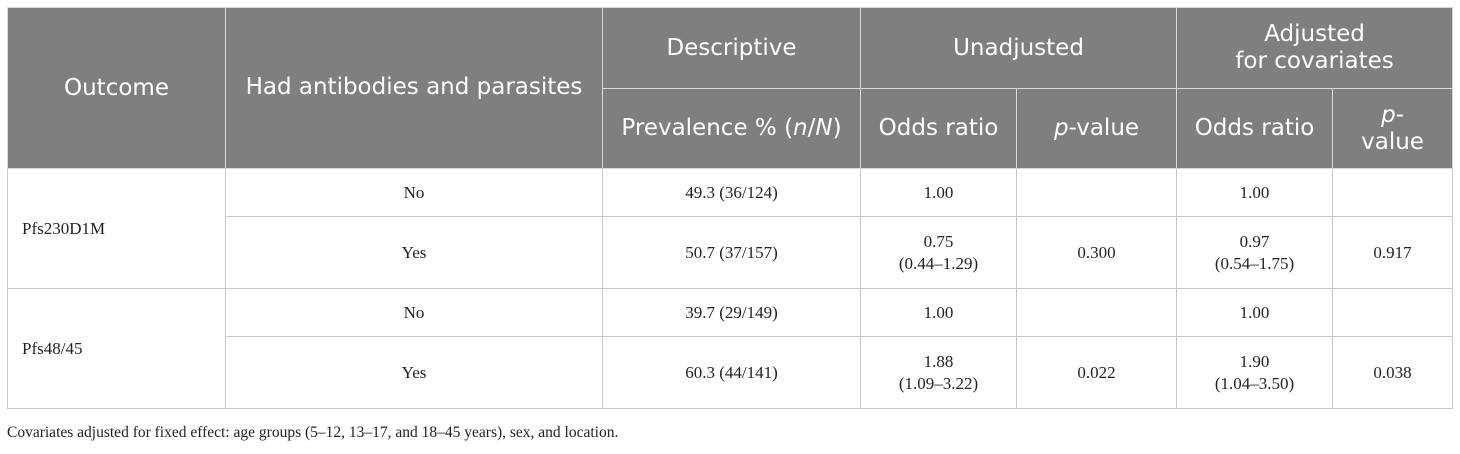  I want to click on header-unadjusted: Unadjusted, so click(1018, 48).